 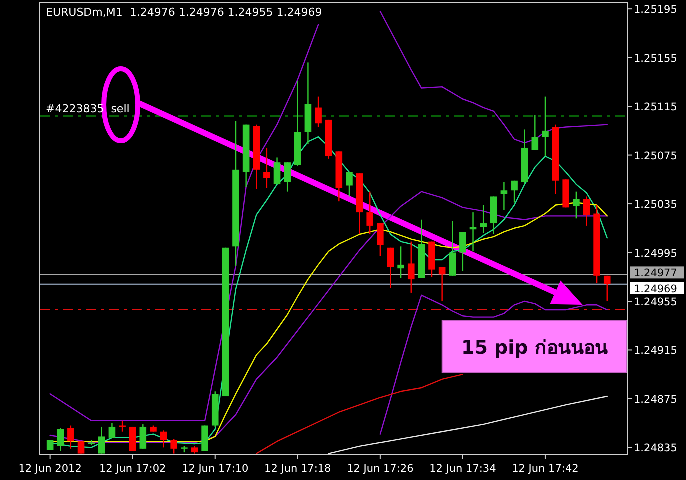 What do you see at coordinates (463, 469) in the screenshot?
I see `x-tick-label: 12 Jun 17:34` at bounding box center [463, 469].